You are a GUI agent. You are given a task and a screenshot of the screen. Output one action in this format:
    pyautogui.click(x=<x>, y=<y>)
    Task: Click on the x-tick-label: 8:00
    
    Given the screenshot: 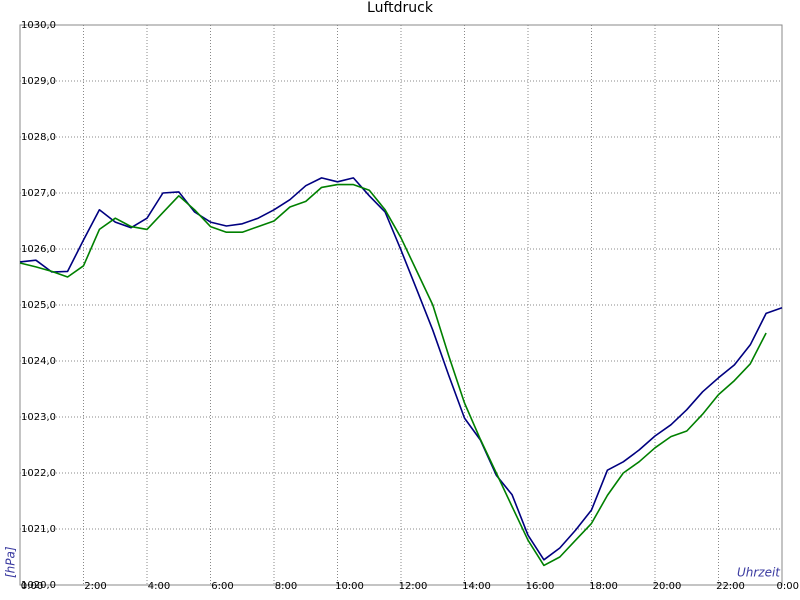 What is the action you would take?
    pyautogui.click(x=286, y=586)
    